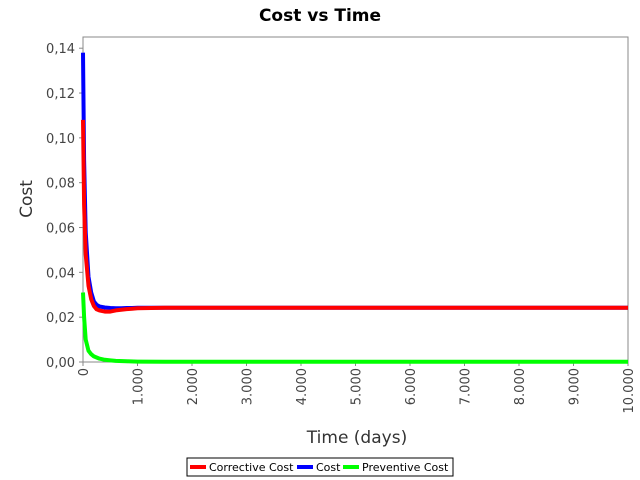  I want to click on x-tick-label: 5.000, so click(357, 386).